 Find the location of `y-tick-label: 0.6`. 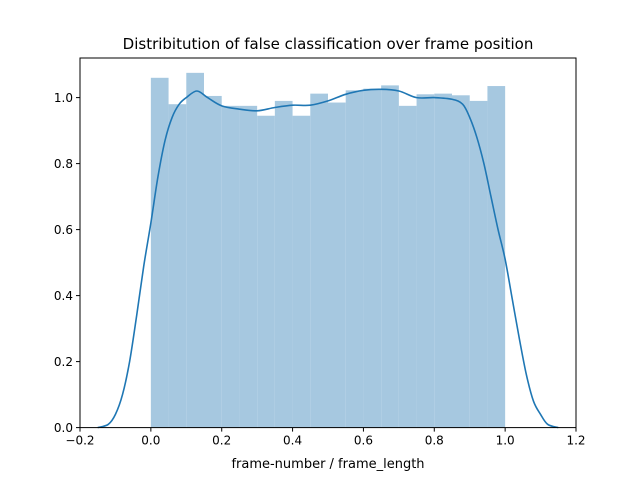

y-tick-label: 0.6 is located at coordinates (63, 230).